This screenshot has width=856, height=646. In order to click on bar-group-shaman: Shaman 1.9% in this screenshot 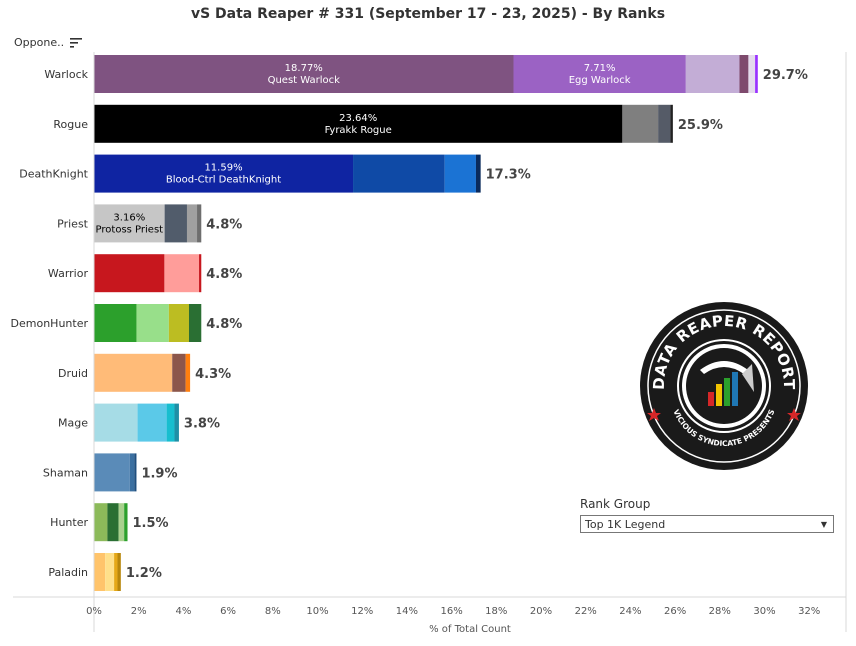, I will do `click(110, 472)`.